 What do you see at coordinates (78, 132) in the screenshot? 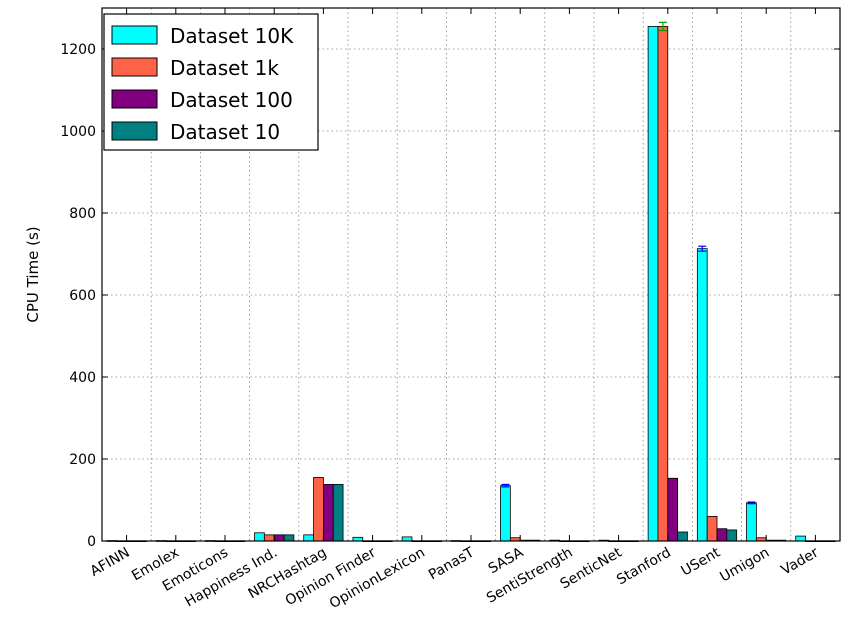
I see `y-tick-label: 1000` at bounding box center [78, 132].